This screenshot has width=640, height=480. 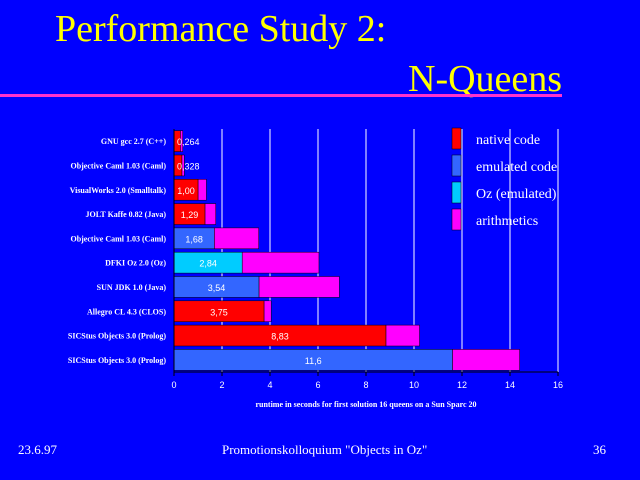 What do you see at coordinates (37, 449) in the screenshot?
I see `footer-date: 23.6.97` at bounding box center [37, 449].